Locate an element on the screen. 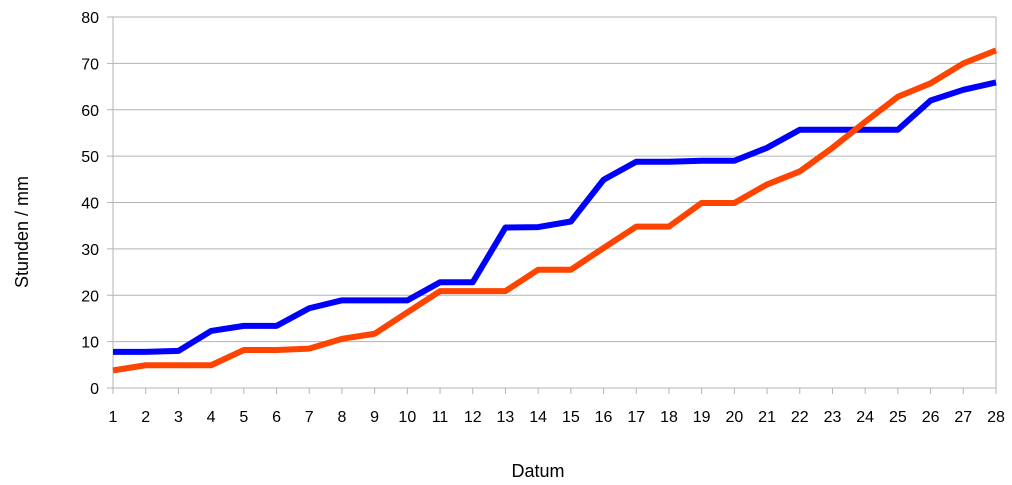 This screenshot has height=485, width=1012. y-tick-label-60: 60 is located at coordinates (90, 111).